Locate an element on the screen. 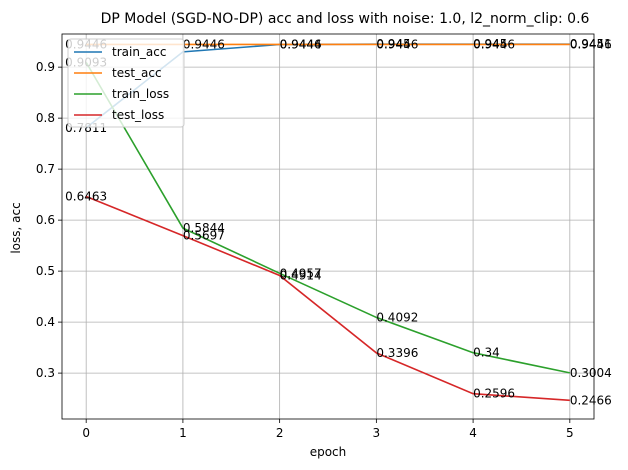 The image size is (628, 470). data-label-train_acc: 0.9451 is located at coordinates (591, 44).